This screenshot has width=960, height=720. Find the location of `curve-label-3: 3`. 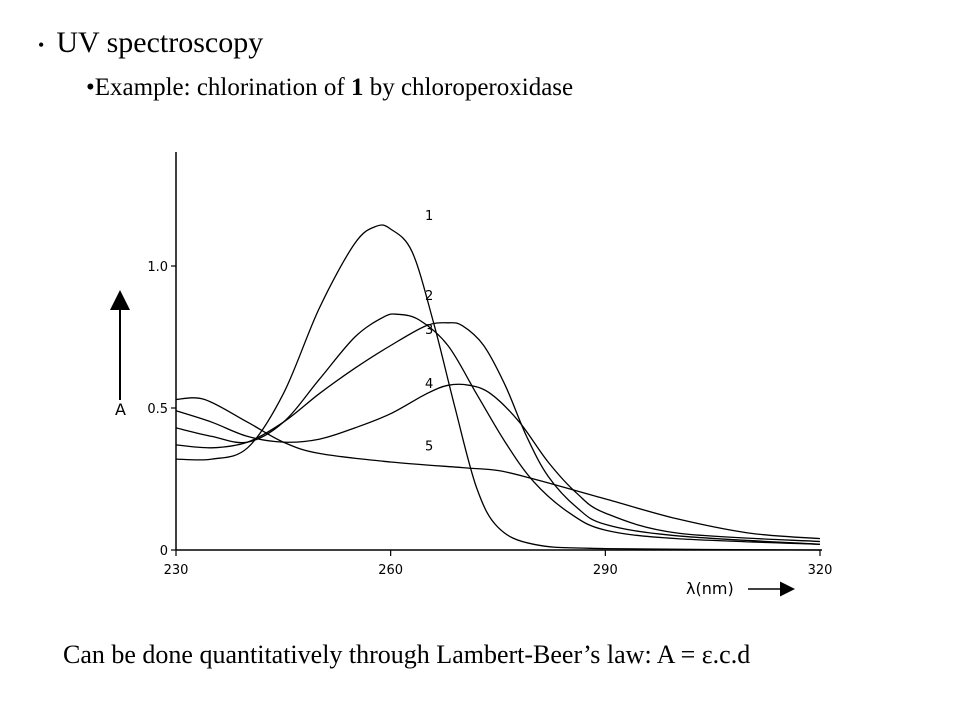

curve-label-3: 3 is located at coordinates (429, 330).